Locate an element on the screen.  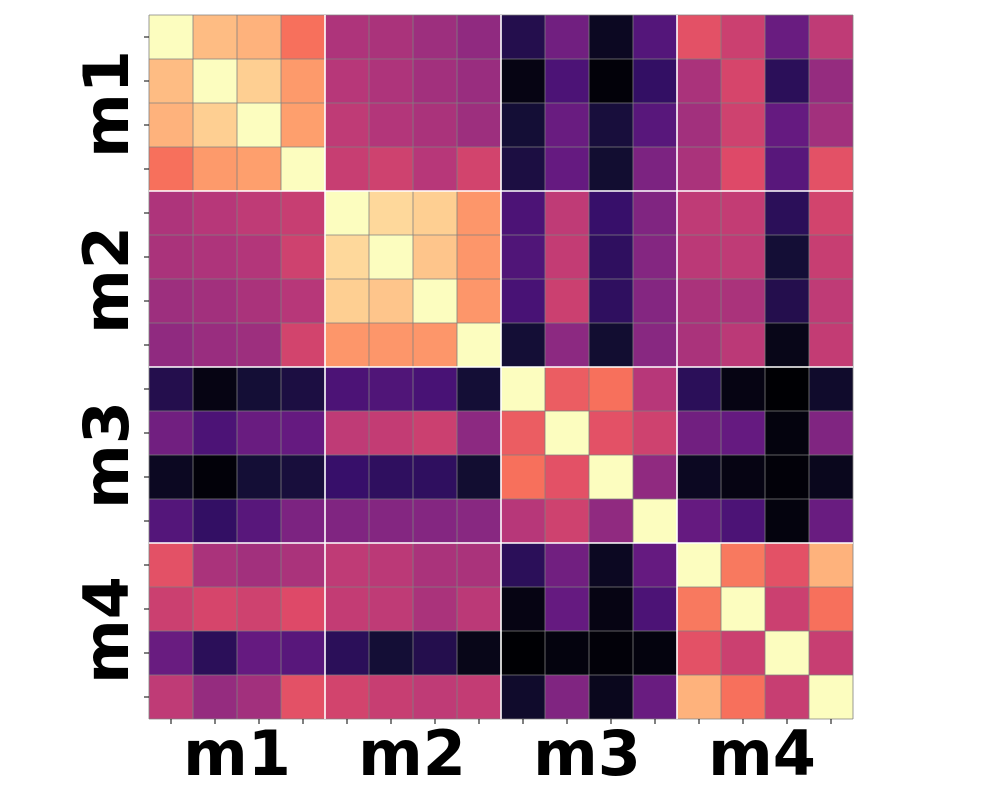
heatmap-cell-r12-c14 is located at coordinates (787, 565).